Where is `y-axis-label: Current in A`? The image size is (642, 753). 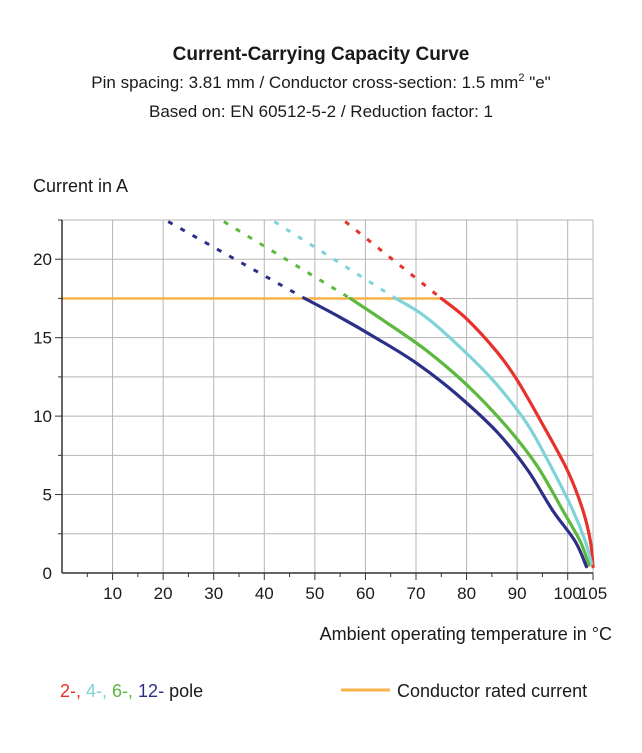
y-axis-label: Current in A is located at coordinates (80, 186).